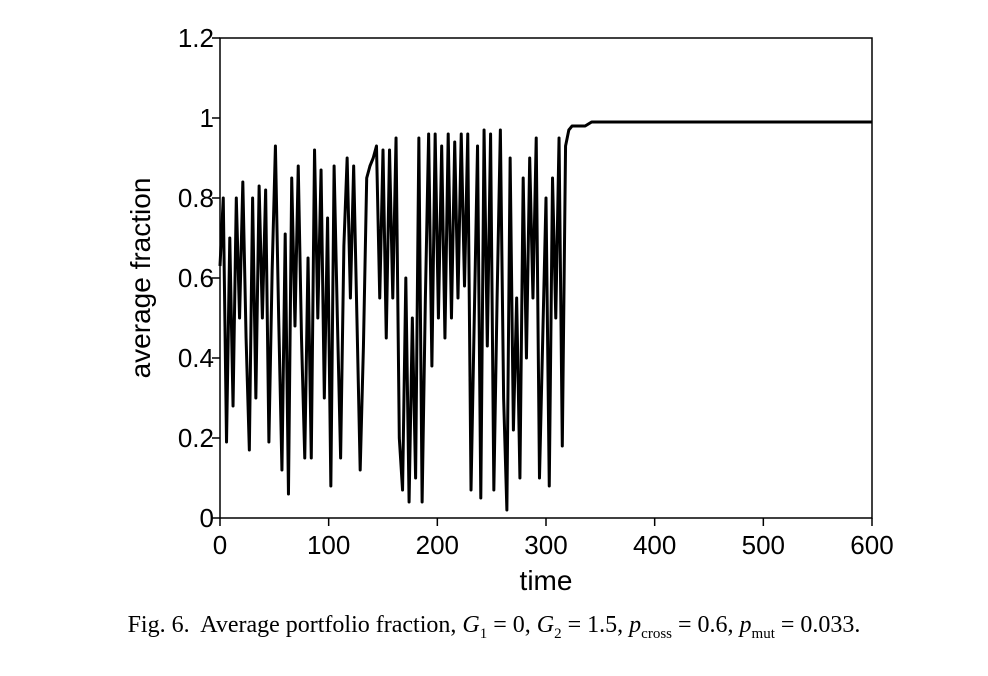 The width and height of the screenshot is (988, 676). Describe the element at coordinates (763, 545) in the screenshot. I see `x-tick-label: 500` at that location.